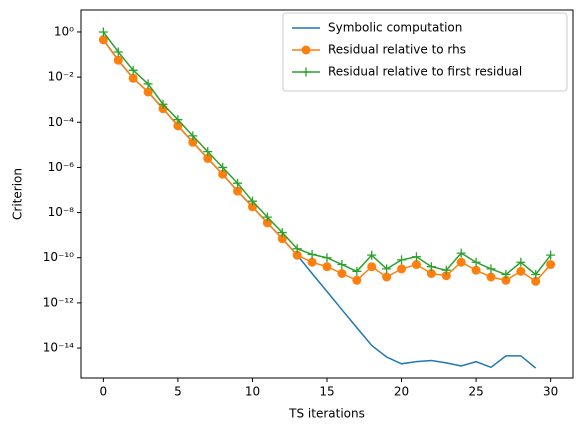  What do you see at coordinates (61, 212) in the screenshot?
I see `y-tick-label: 10⁻⁸` at bounding box center [61, 212].